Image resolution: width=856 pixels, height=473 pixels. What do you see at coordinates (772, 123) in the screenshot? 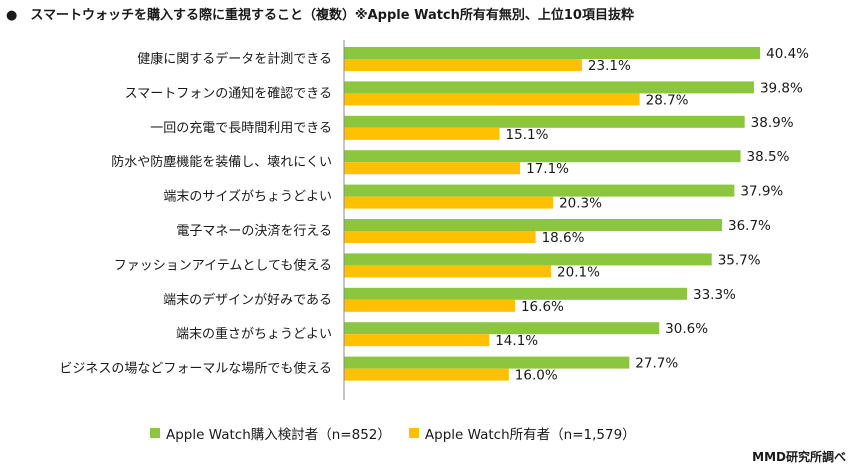
I see `data-label-series-1: 38.9%` at bounding box center [772, 123].